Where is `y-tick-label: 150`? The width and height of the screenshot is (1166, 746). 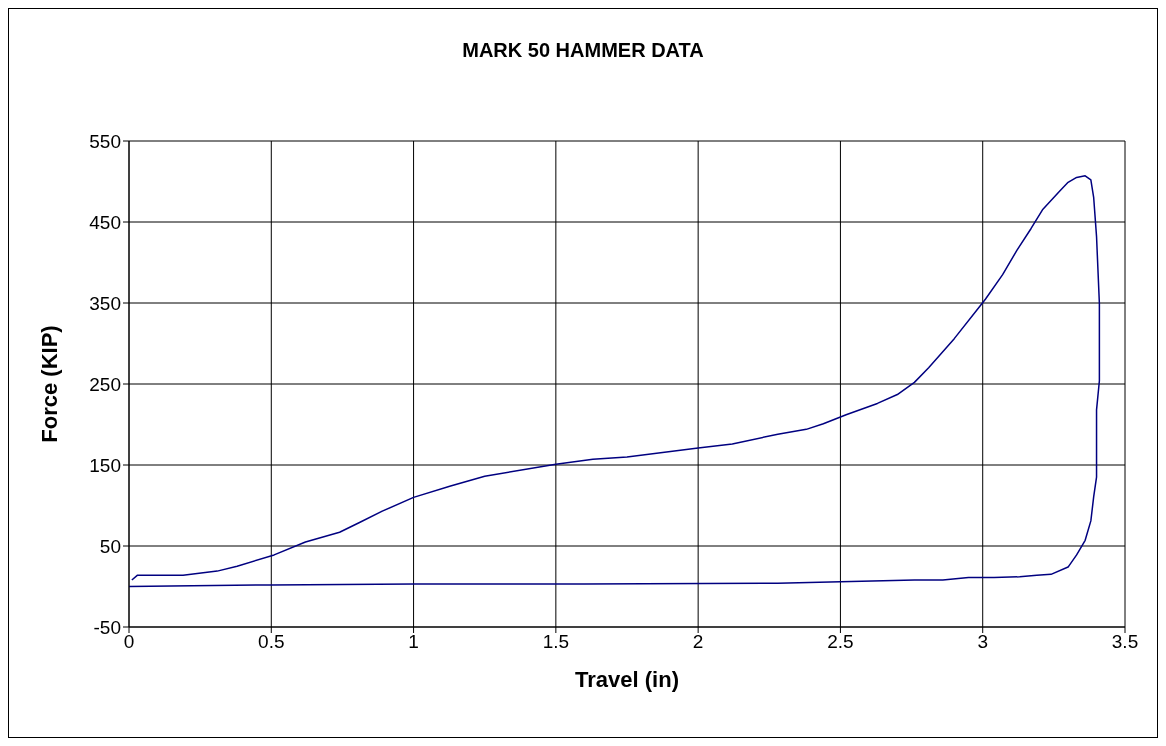 y-tick-label: 150 is located at coordinates (105, 465).